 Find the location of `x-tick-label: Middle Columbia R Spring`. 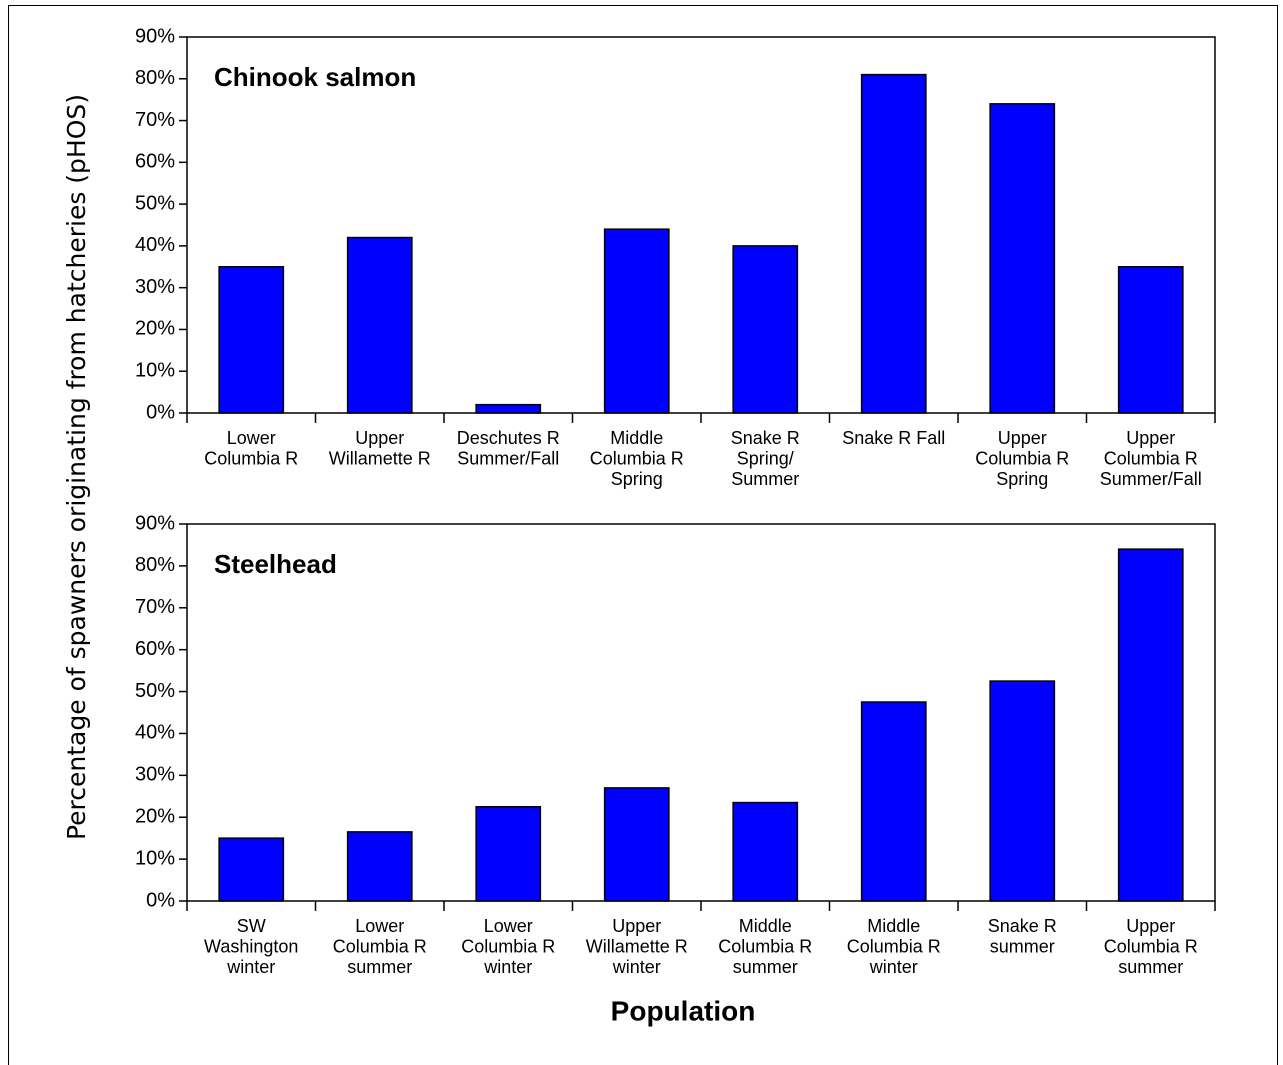

x-tick-label: Middle Columbia R Spring is located at coordinates (637, 458).